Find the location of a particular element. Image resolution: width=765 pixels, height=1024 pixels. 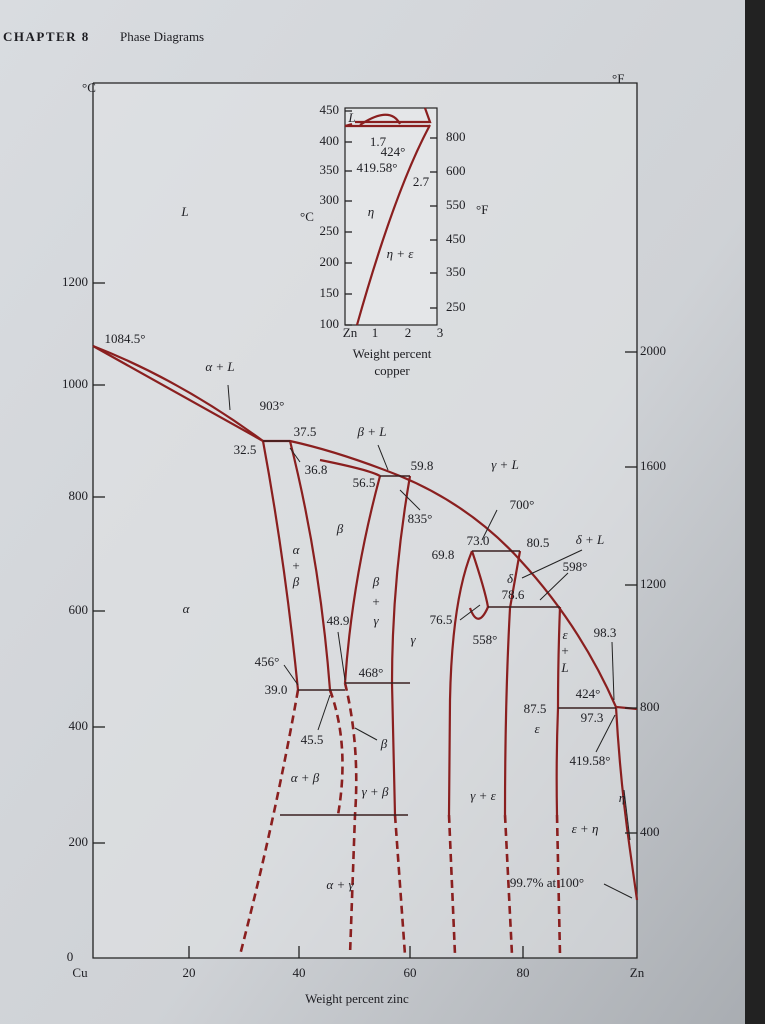

chapter-title: Phase Diagrams is located at coordinates (162, 36).